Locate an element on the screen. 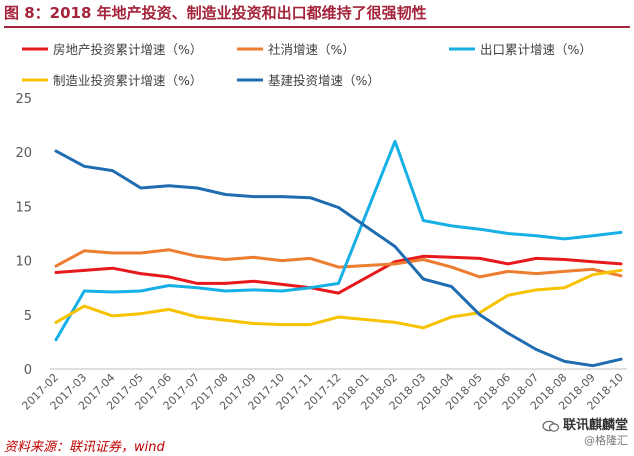 Image resolution: width=634 pixels, height=456 pixels. source-note: 资料来源：联讯证券，wind is located at coordinates (84, 447).